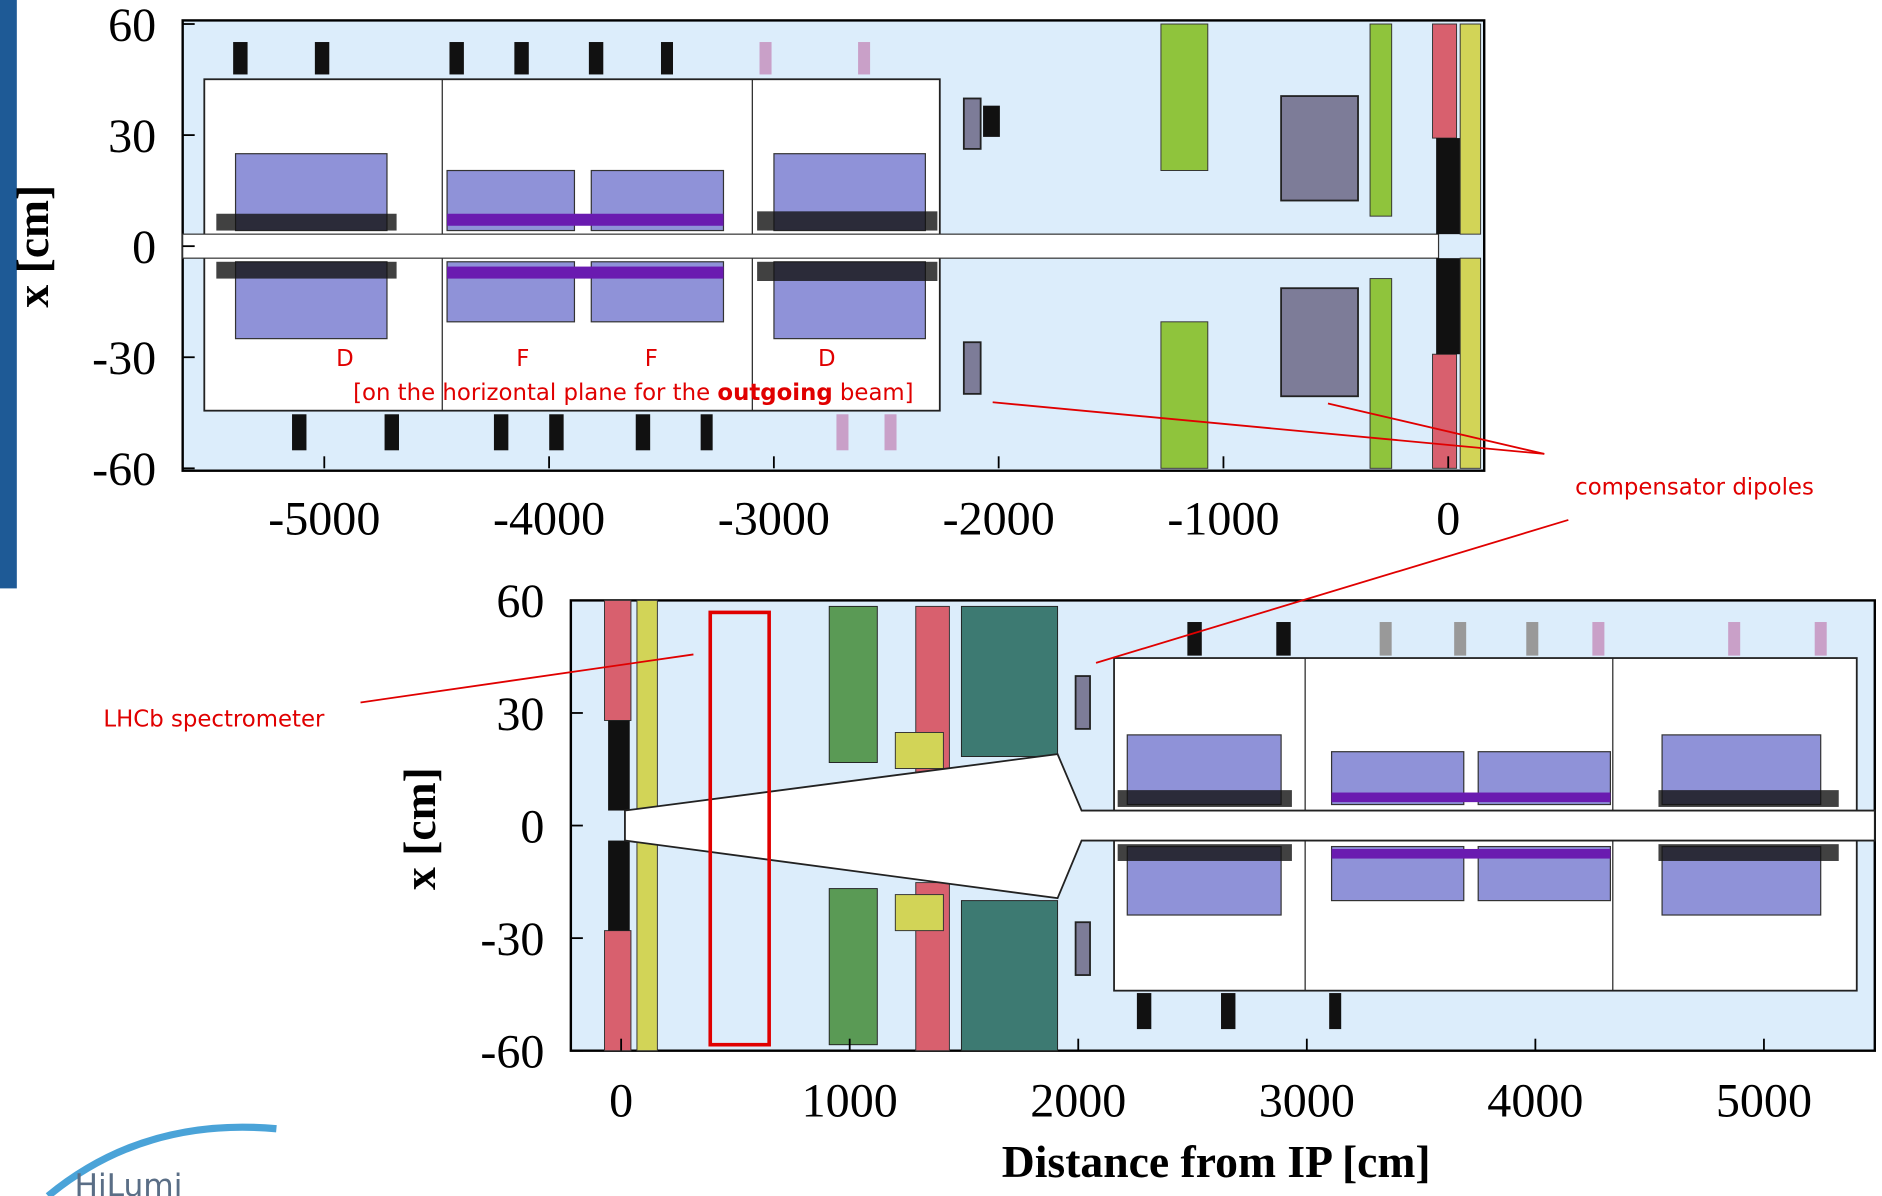  Describe the element at coordinates (1078, 1101) in the screenshot. I see `x-tick-label: 2000` at that location.